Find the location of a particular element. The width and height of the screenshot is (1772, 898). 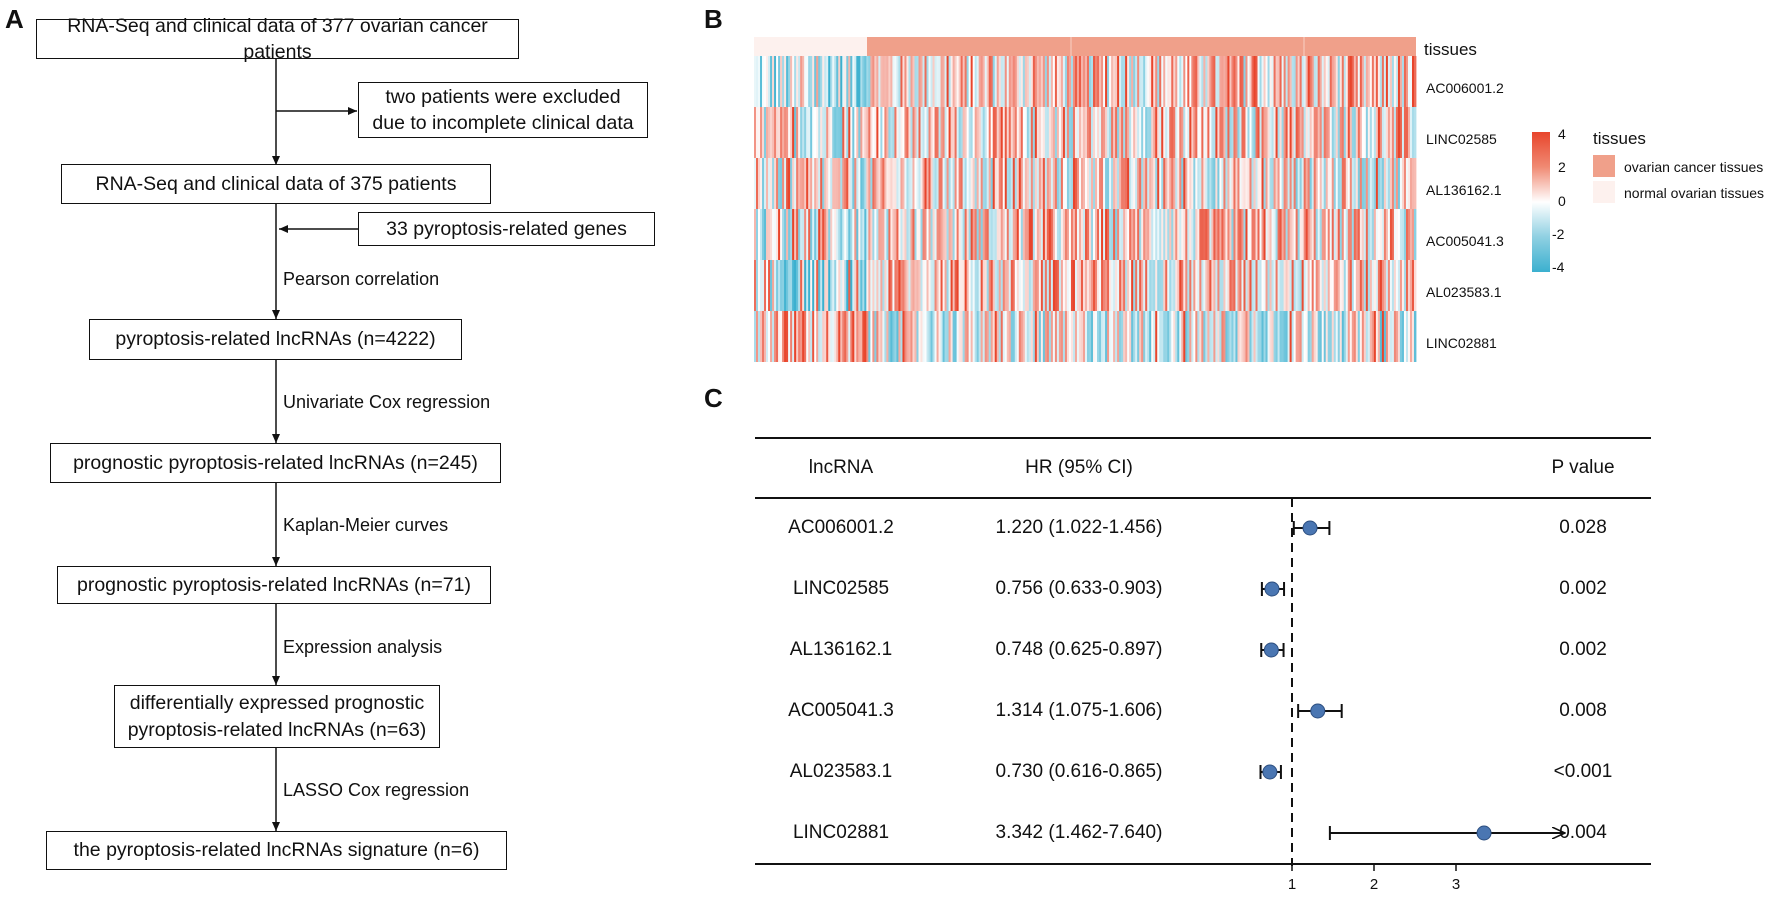

panel-label-a: A is located at coordinates (14, 19).